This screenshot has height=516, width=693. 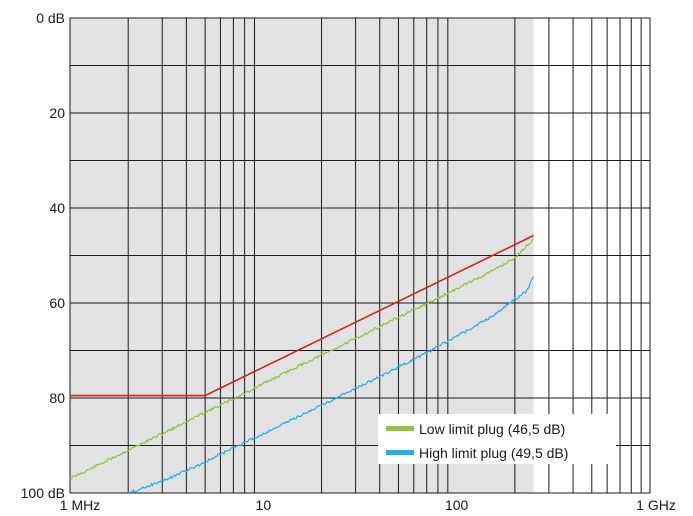 I want to click on y-tick-label: 60, so click(x=57, y=303).